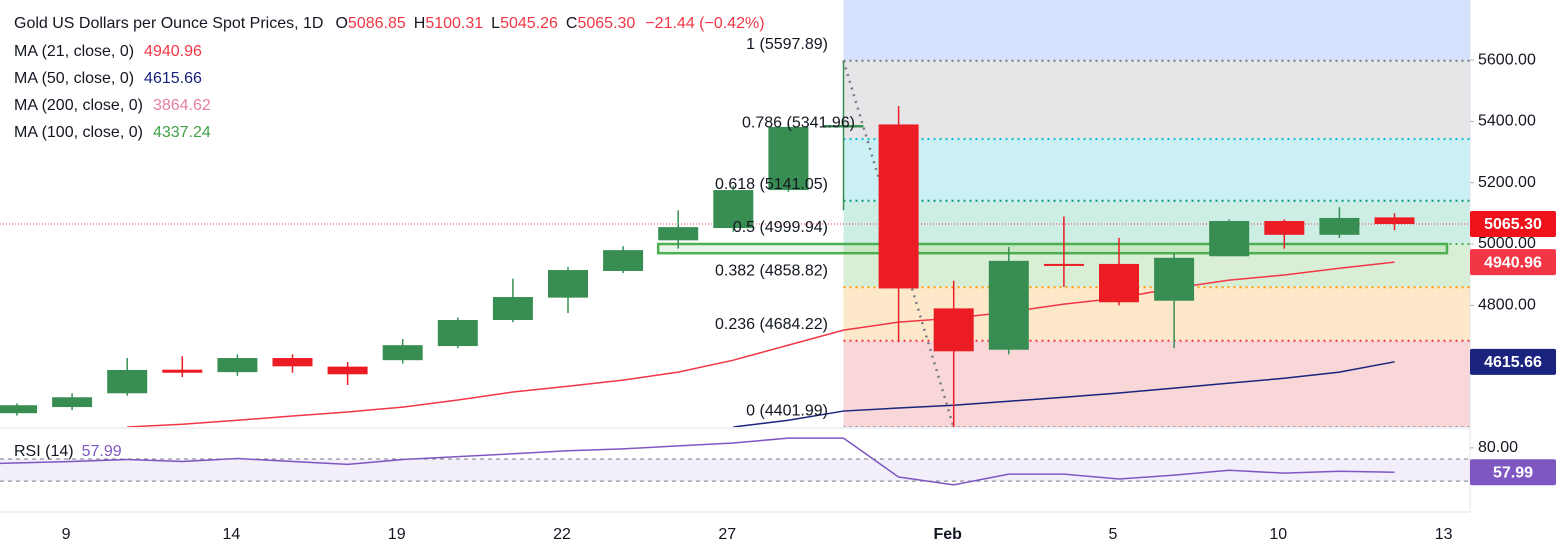  What do you see at coordinates (495, 23) in the screenshot?
I see `ohlc-key: L` at bounding box center [495, 23].